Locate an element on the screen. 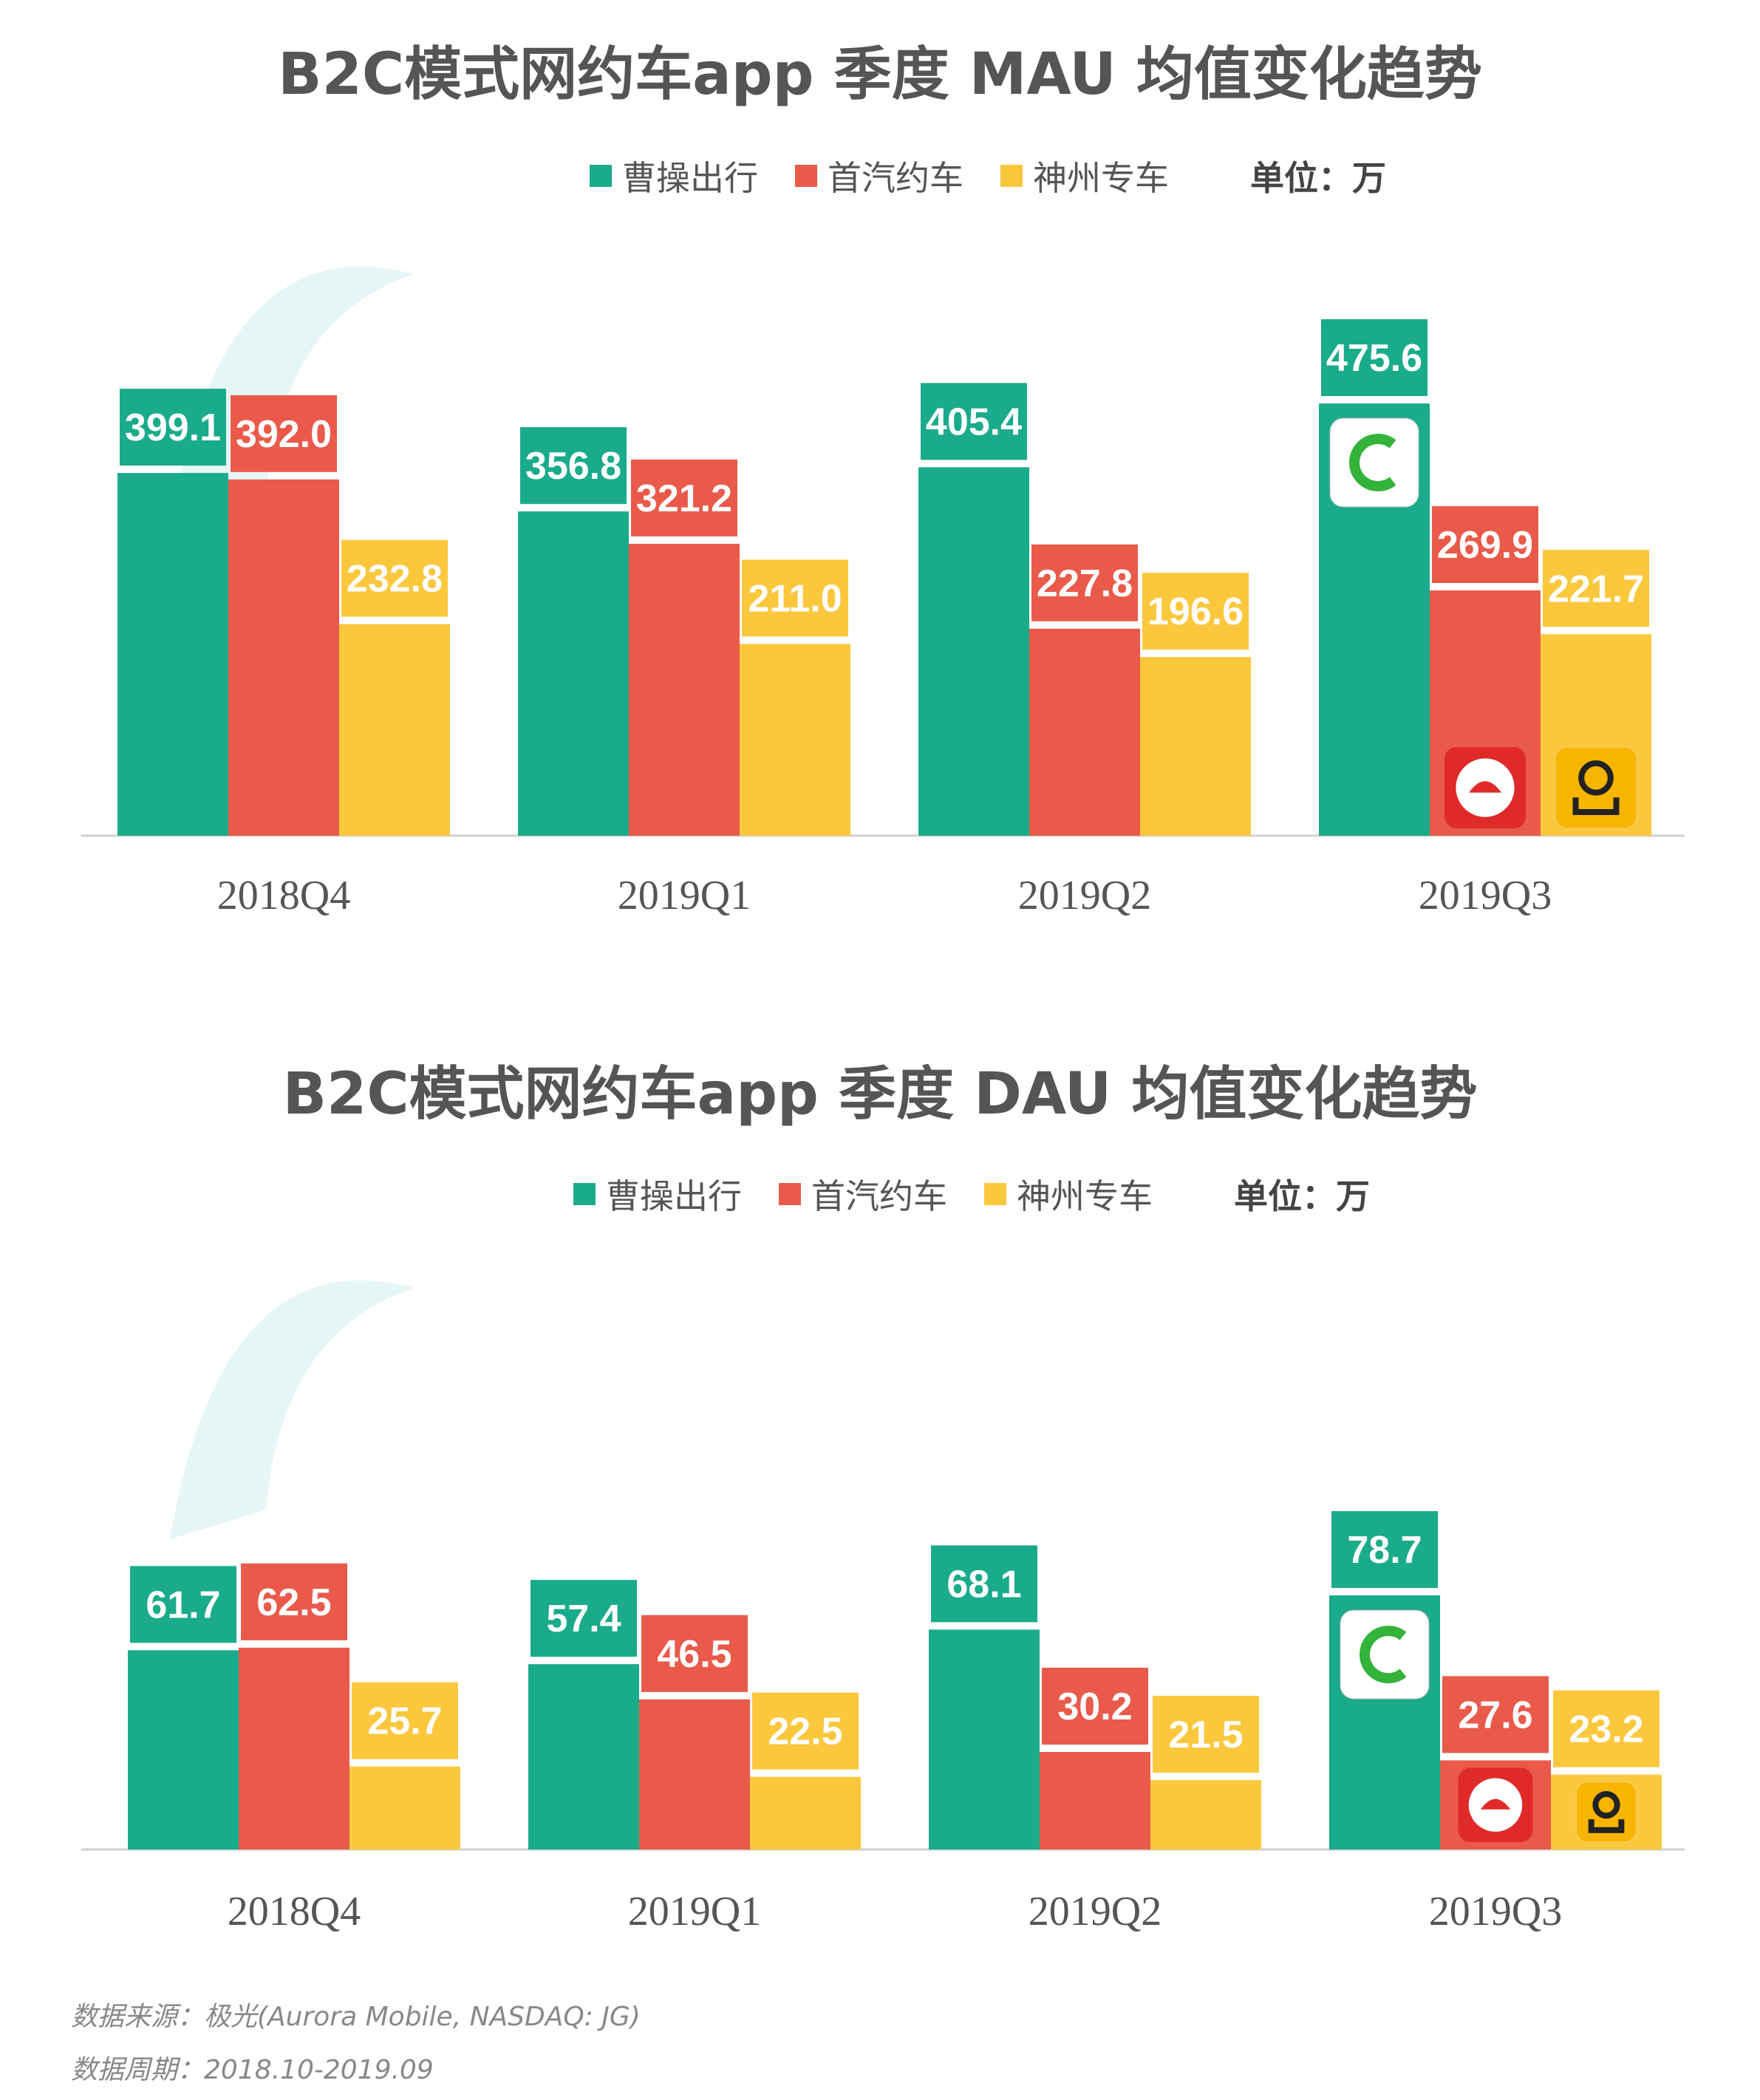 Image resolution: width=1760 pixels, height=2100 pixels. data-label: 25.7 is located at coordinates (405, 1721).